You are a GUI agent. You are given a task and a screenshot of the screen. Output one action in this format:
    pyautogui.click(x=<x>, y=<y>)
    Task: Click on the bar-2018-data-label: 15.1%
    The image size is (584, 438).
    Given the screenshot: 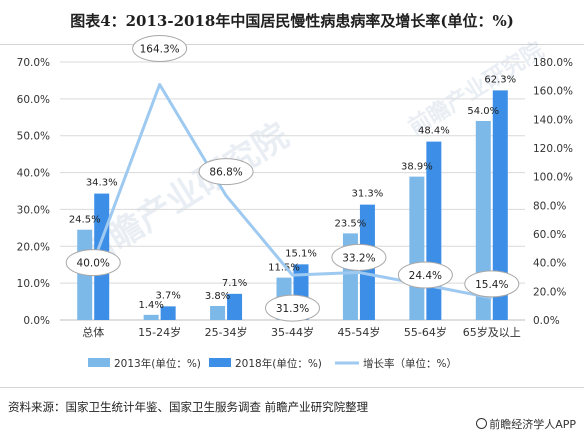 What is the action you would take?
    pyautogui.click(x=301, y=253)
    